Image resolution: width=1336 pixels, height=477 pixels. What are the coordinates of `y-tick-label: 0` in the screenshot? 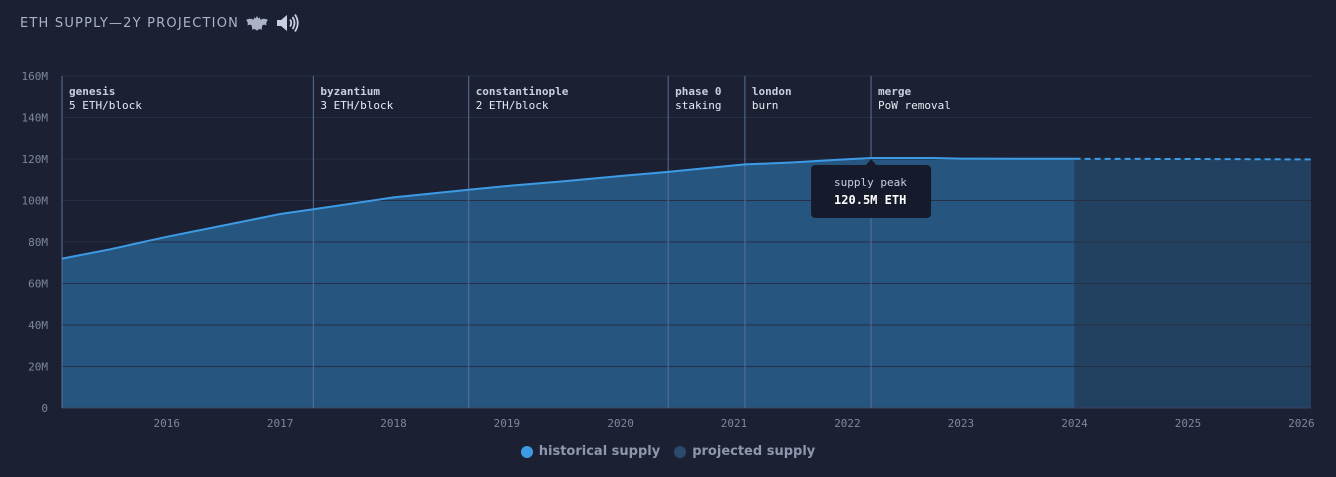 It's located at (44, 408).